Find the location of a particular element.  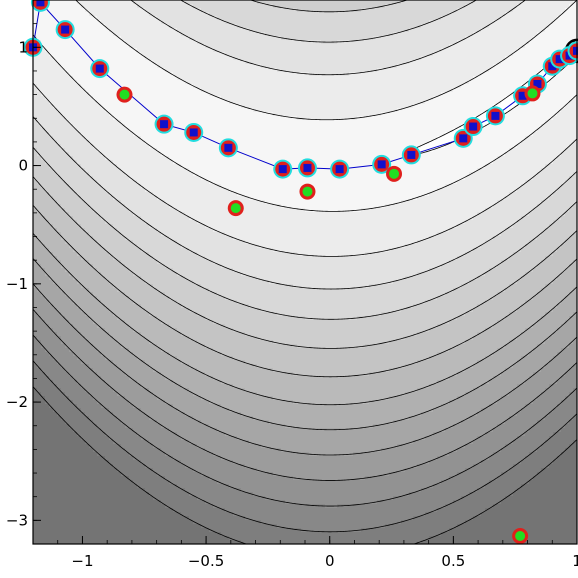

y-tick-label: 1 is located at coordinates (23, 47).